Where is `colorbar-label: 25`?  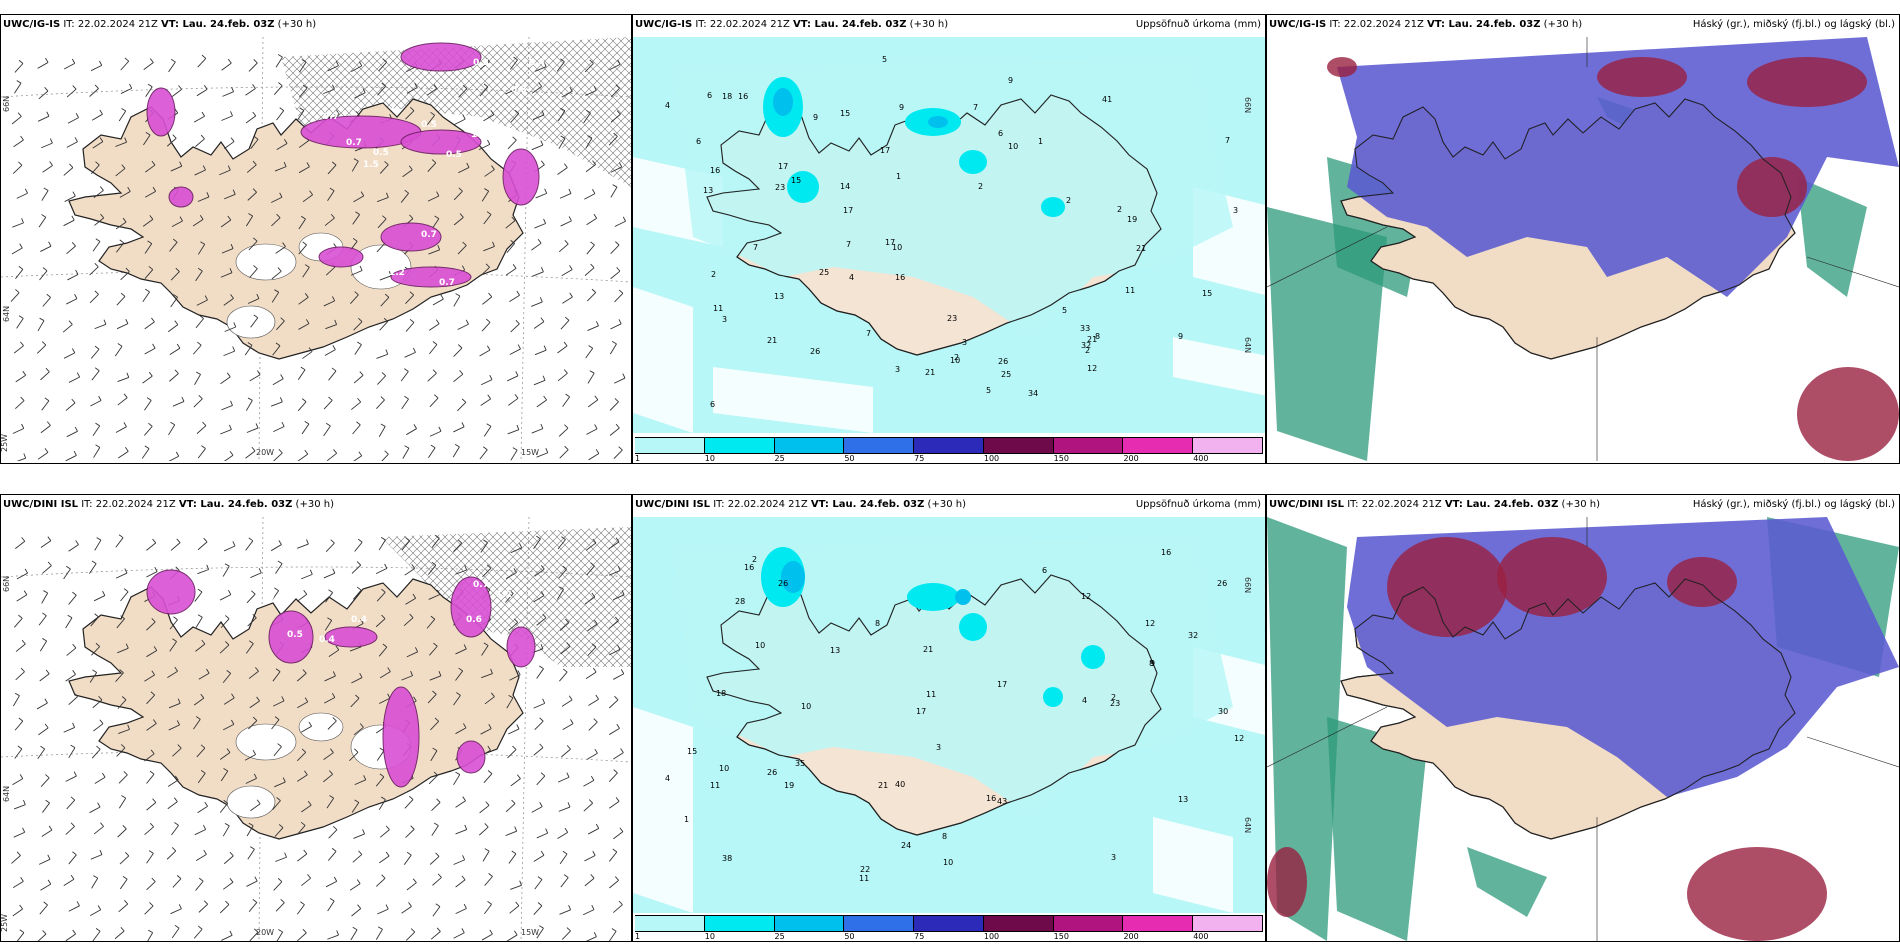 colorbar-label: 25 is located at coordinates (779, 458).